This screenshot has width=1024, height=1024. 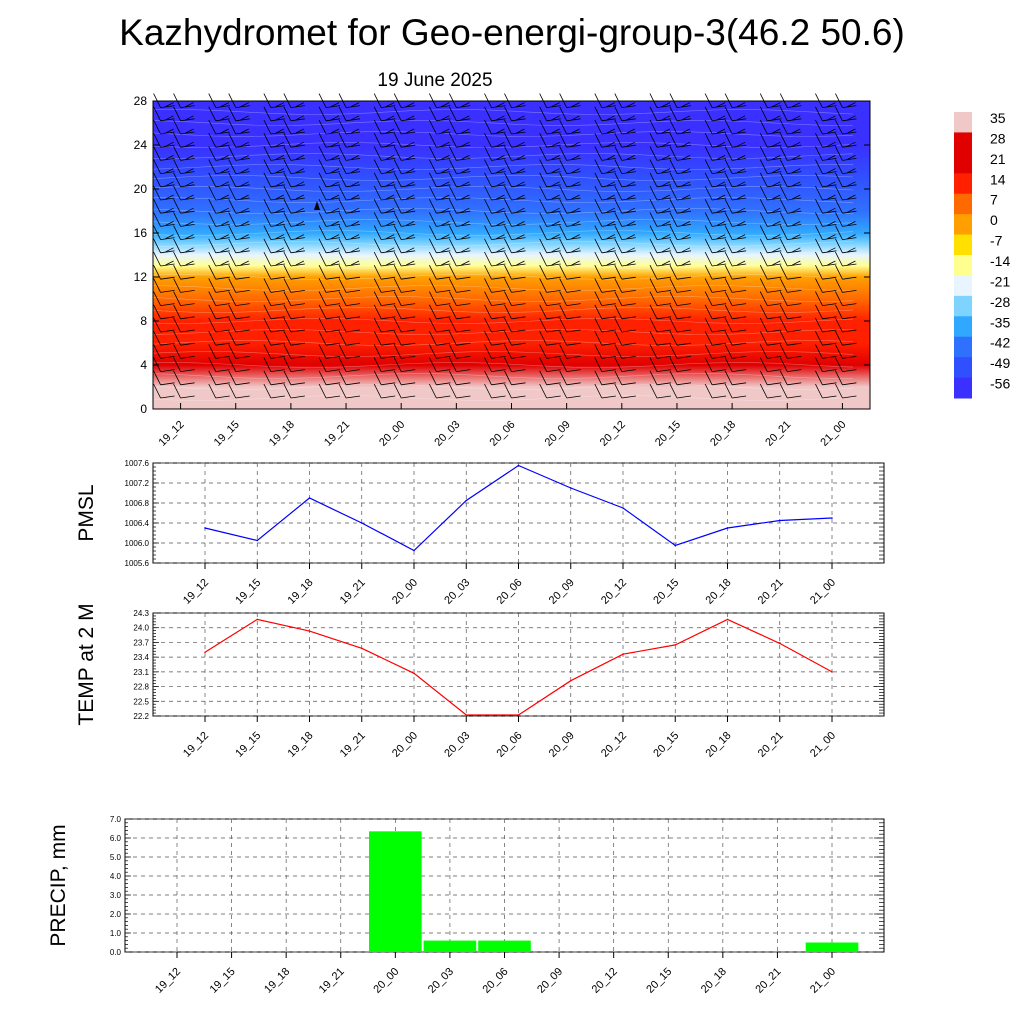 I want to click on colorbar-label: -21, so click(x=1000, y=281).